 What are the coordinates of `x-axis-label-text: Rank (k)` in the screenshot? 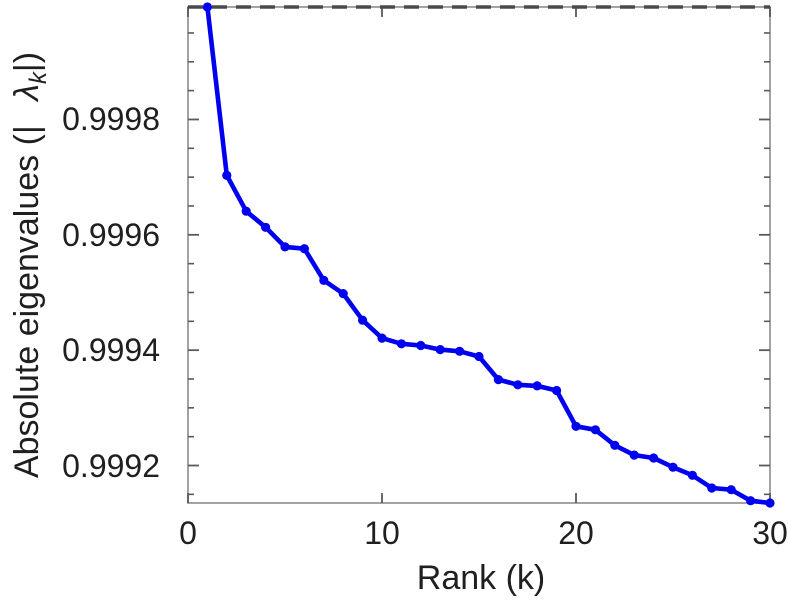 It's located at (481, 578).